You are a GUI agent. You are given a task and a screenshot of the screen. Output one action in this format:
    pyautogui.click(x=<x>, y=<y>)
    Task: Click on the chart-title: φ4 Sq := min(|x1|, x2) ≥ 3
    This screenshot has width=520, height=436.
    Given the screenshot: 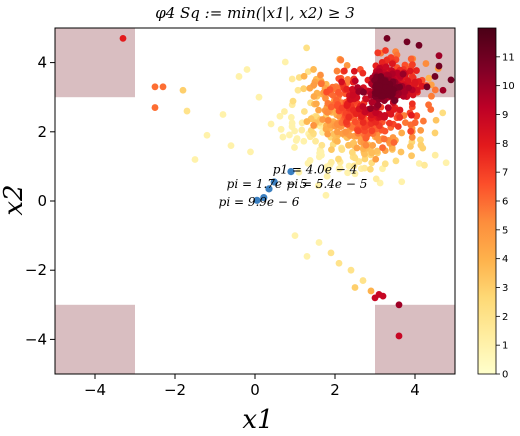 What is the action you would take?
    pyautogui.click(x=255, y=13)
    